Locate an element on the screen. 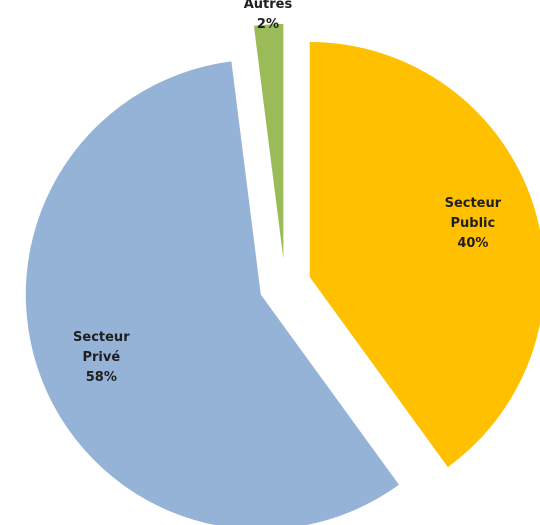  slice-label: Autres 2% is located at coordinates (268, 17).